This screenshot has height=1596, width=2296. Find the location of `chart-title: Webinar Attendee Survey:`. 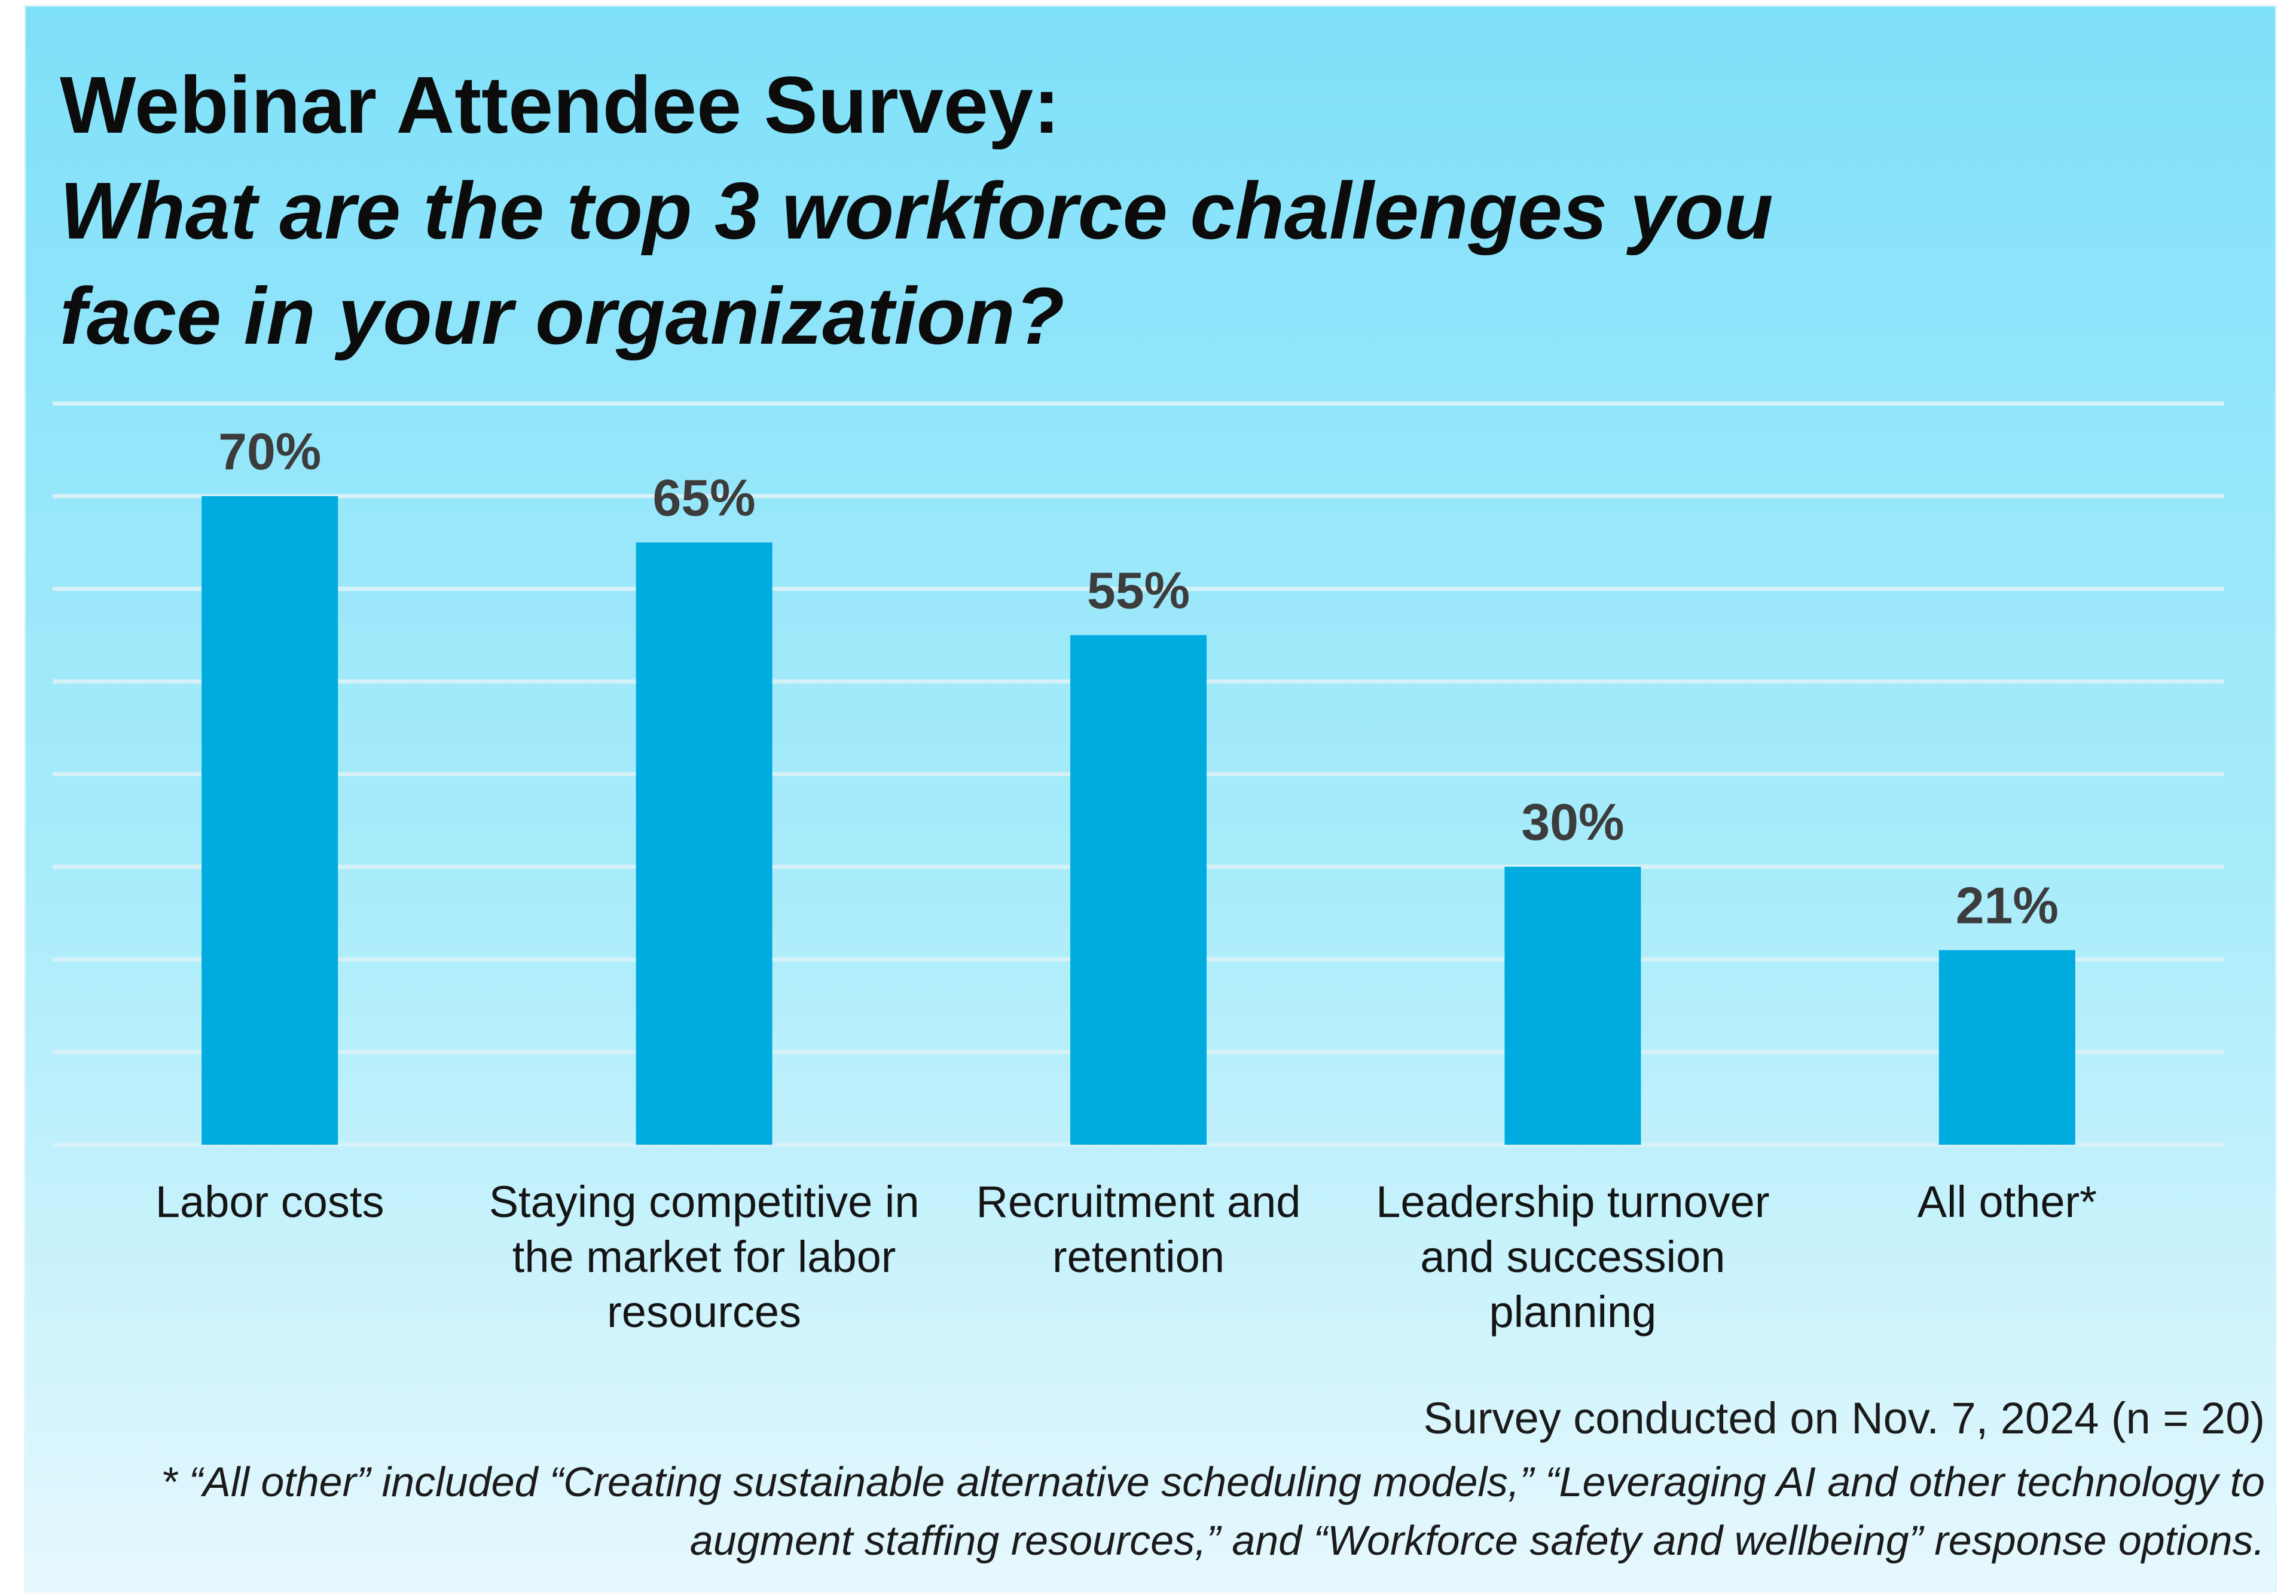

chart-title: Webinar Attendee Survey: is located at coordinates (560, 105).